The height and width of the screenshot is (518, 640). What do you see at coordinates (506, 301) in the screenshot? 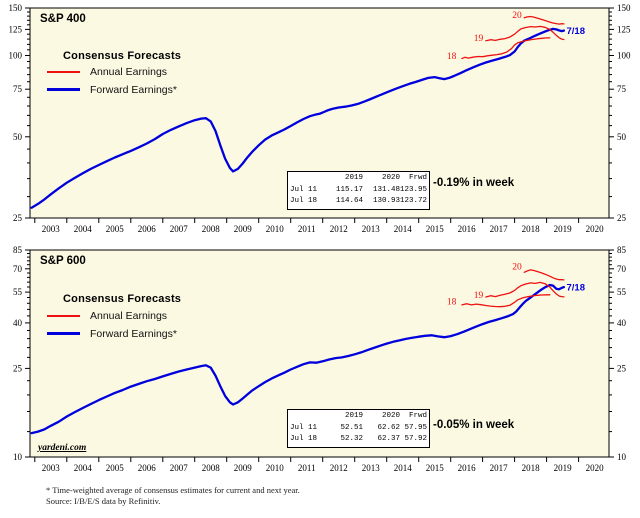
I see `sp600-series-2018-annual-estimate` at bounding box center [506, 301].